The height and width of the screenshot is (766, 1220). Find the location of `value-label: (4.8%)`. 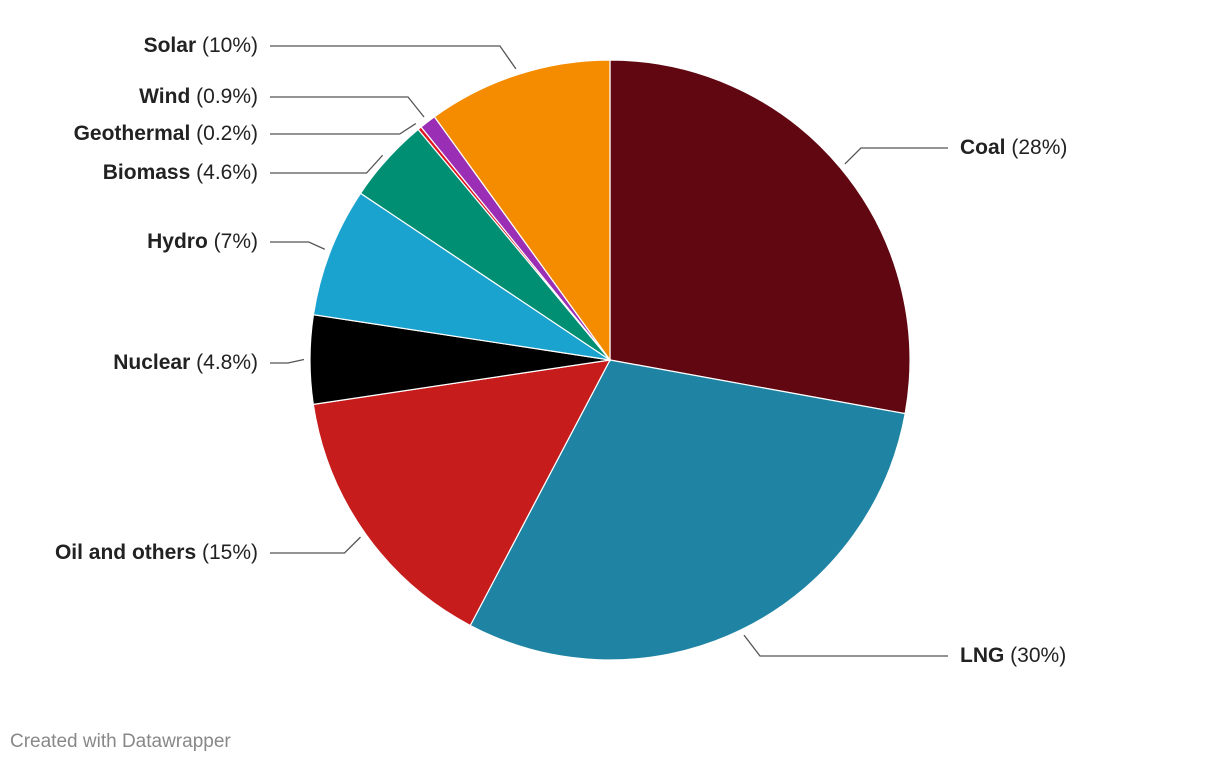

value-label: (4.8%) is located at coordinates (227, 362).